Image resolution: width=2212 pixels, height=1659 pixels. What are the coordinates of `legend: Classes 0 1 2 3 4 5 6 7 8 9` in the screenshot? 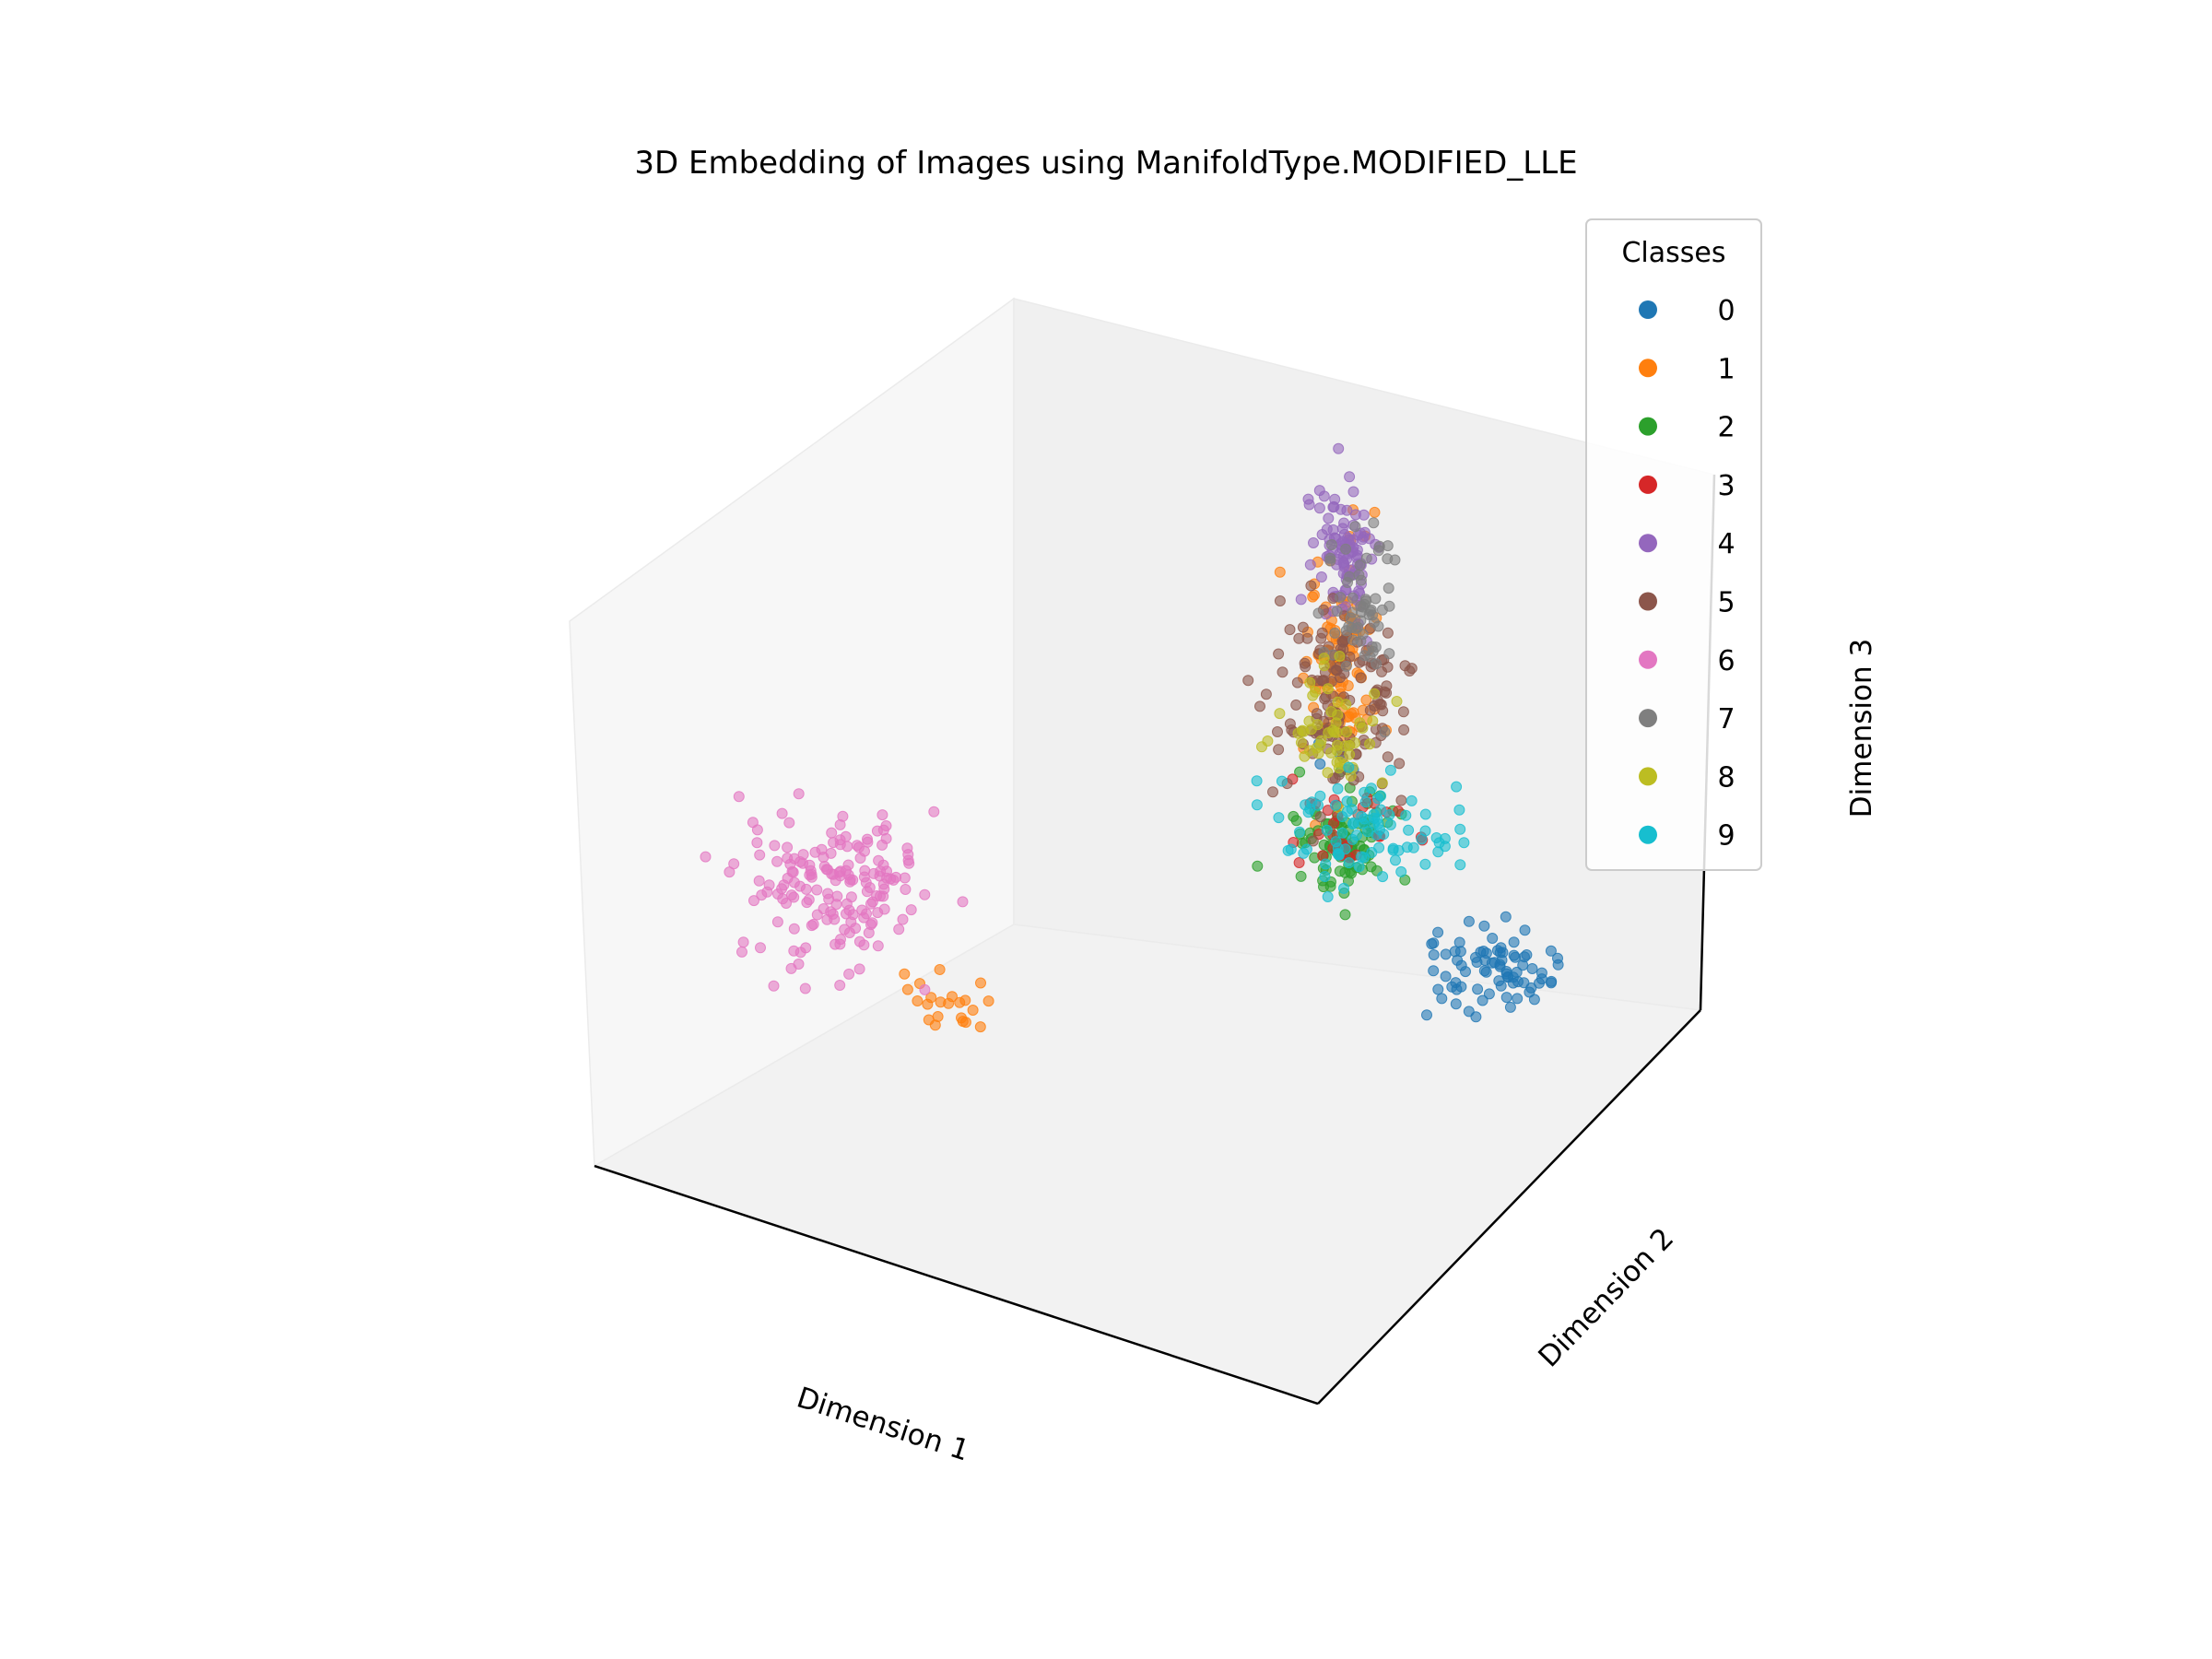 It's located at (1673, 544).